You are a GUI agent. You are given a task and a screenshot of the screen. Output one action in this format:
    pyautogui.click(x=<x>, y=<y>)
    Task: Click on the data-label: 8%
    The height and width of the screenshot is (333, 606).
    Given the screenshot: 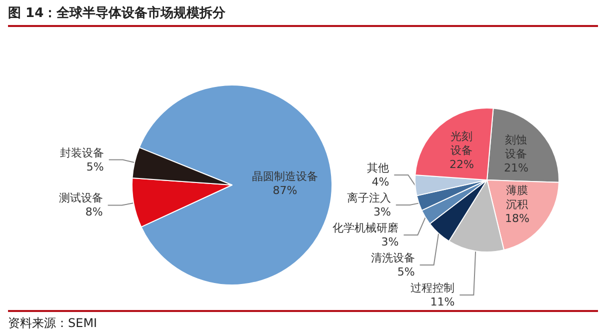 What is the action you would take?
    pyautogui.click(x=94, y=212)
    